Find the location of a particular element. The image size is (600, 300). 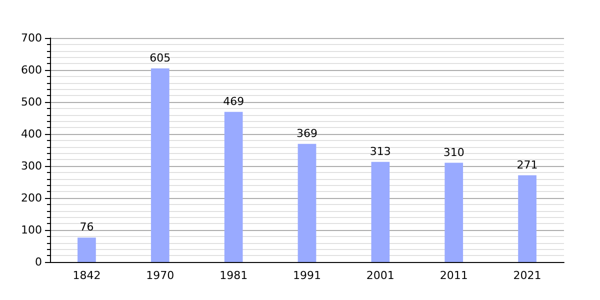

x-tick-label: 2021 is located at coordinates (527, 275).